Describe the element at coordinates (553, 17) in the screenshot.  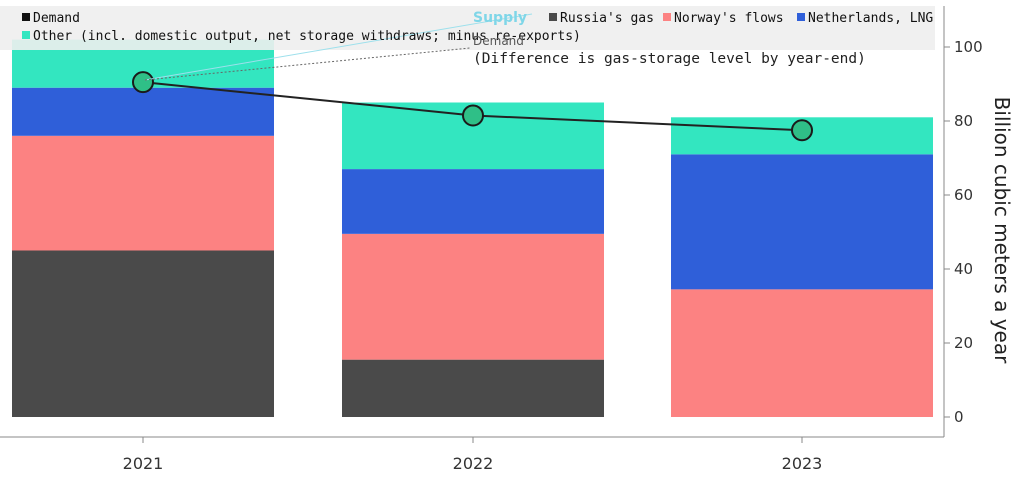
I see `legend-swatch-russia` at that location.